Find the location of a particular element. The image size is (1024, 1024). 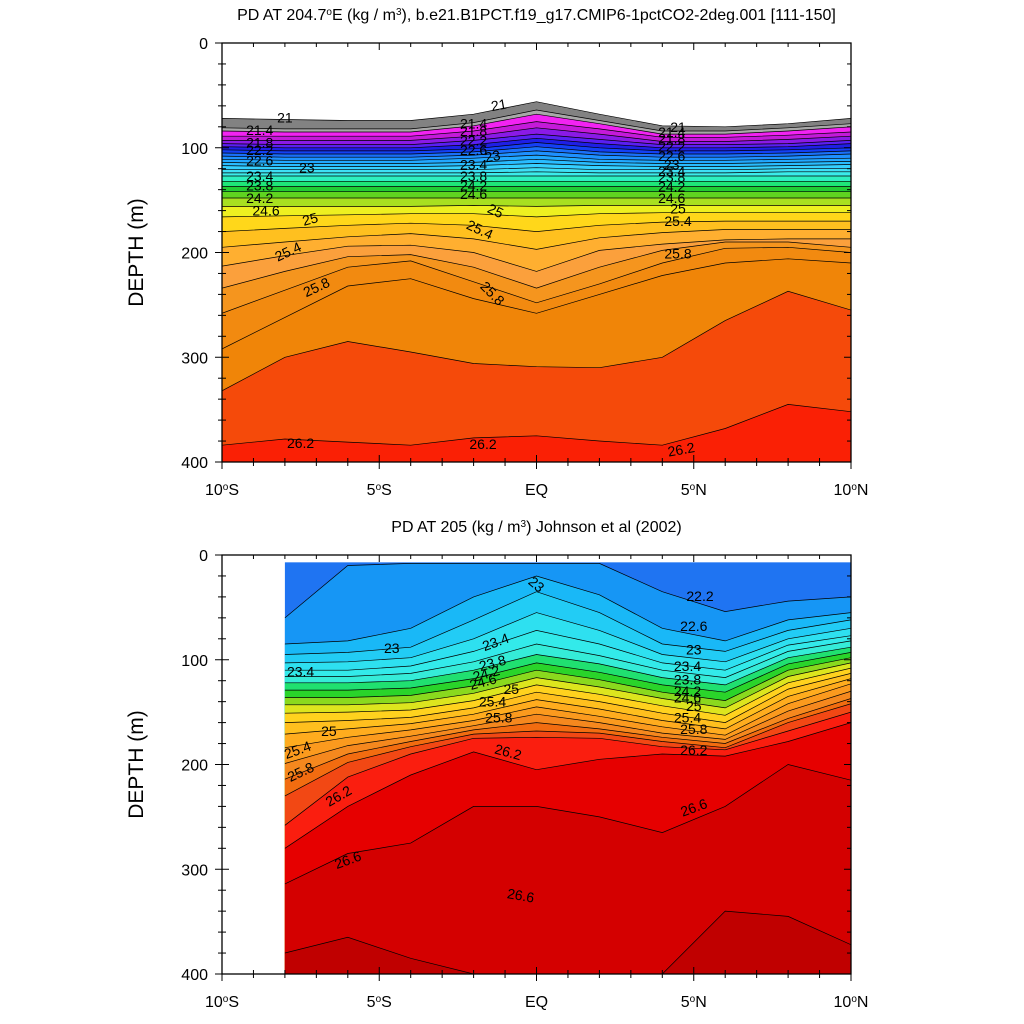

contour-label: 25.4 is located at coordinates (677, 221).